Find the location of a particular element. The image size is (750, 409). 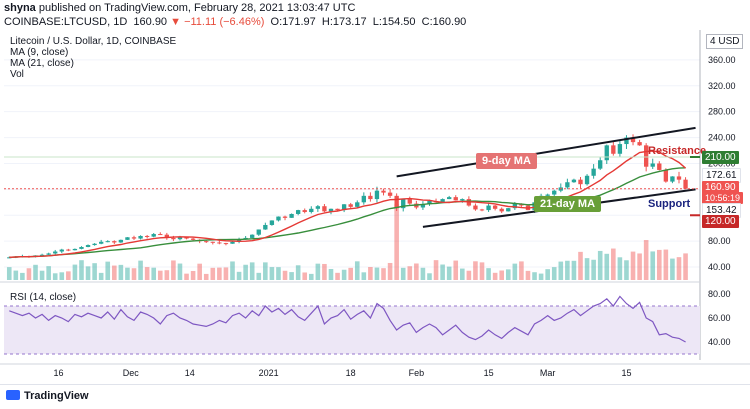

open-value: O:171.97 is located at coordinates (293, 22).